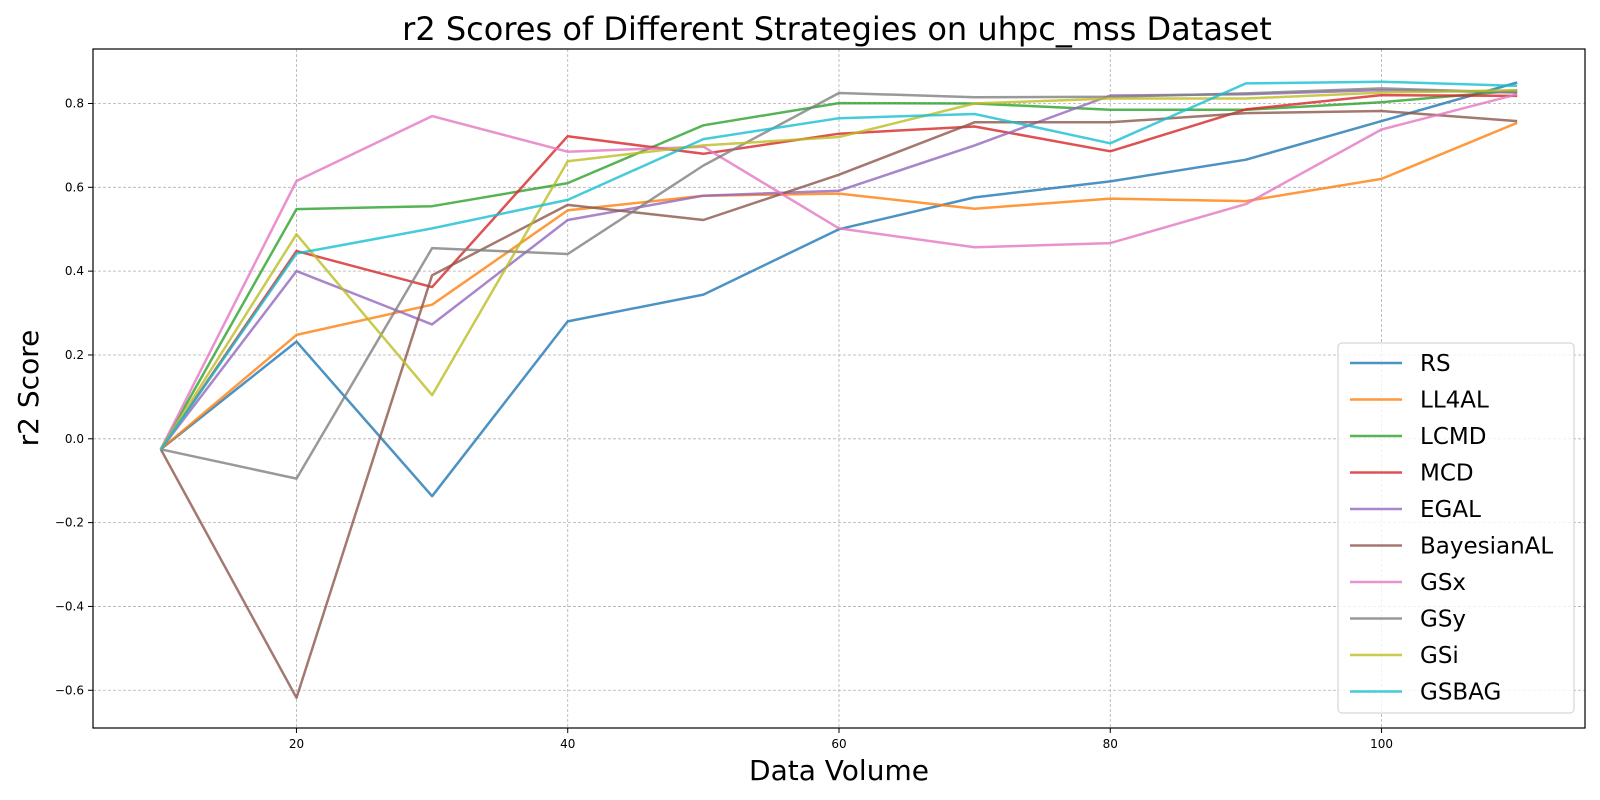 This screenshot has height=800, width=1600. Describe the element at coordinates (69, 606) in the screenshot. I see `y-tick-label: −0.4` at that location.